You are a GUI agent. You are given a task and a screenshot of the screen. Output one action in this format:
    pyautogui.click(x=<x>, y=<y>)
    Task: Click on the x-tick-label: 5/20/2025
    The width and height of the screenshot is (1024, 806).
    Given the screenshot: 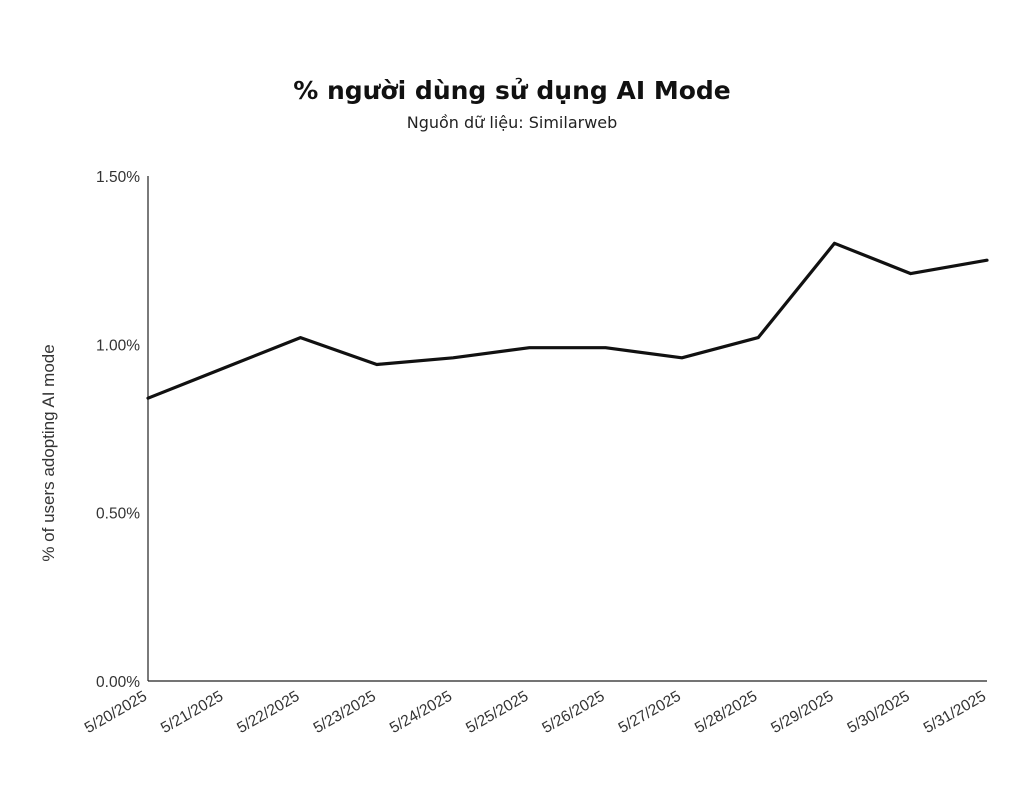 What is the action you would take?
    pyautogui.click(x=116, y=712)
    